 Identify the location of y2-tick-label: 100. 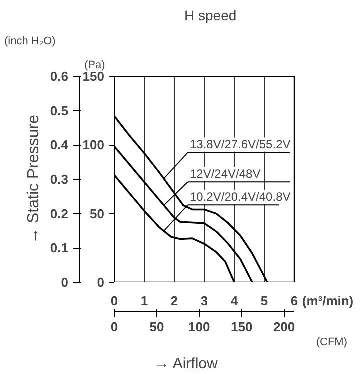
(93, 145).